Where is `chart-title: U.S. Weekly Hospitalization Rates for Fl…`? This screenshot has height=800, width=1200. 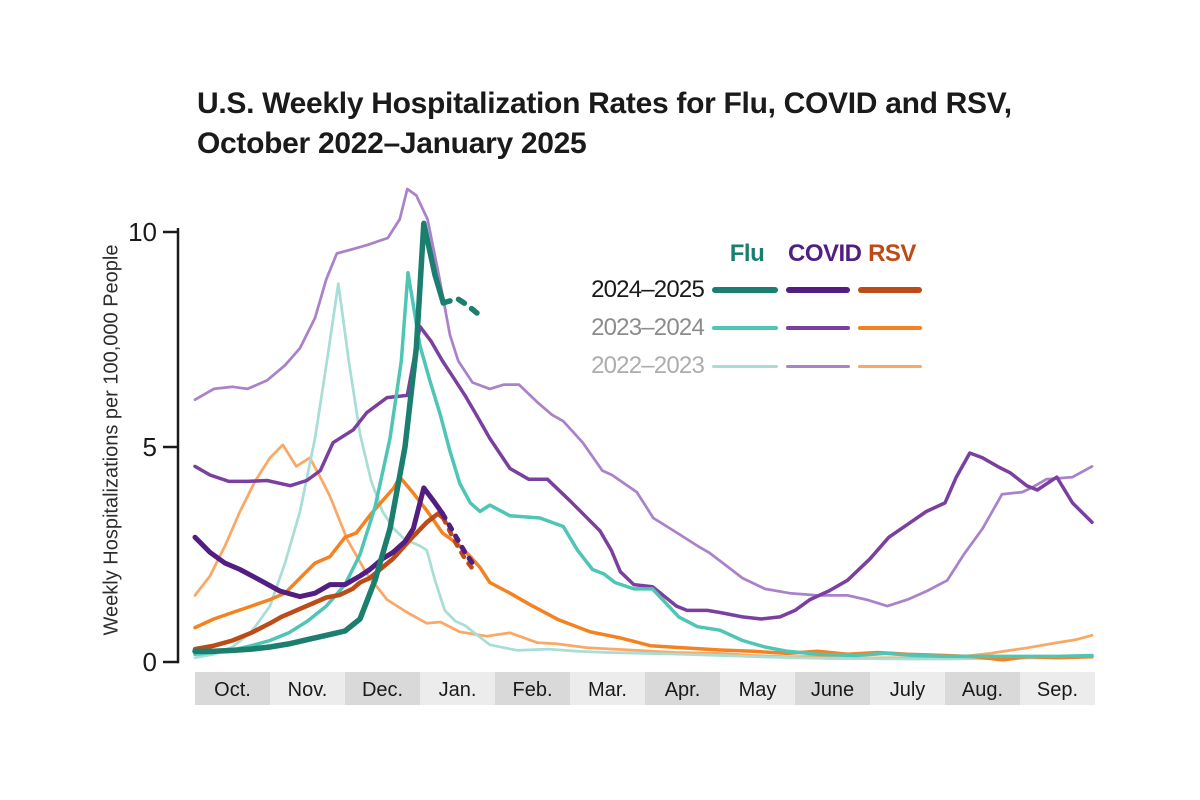 chart-title: U.S. Weekly Hospitalization Rates for Fl… is located at coordinates (604, 124).